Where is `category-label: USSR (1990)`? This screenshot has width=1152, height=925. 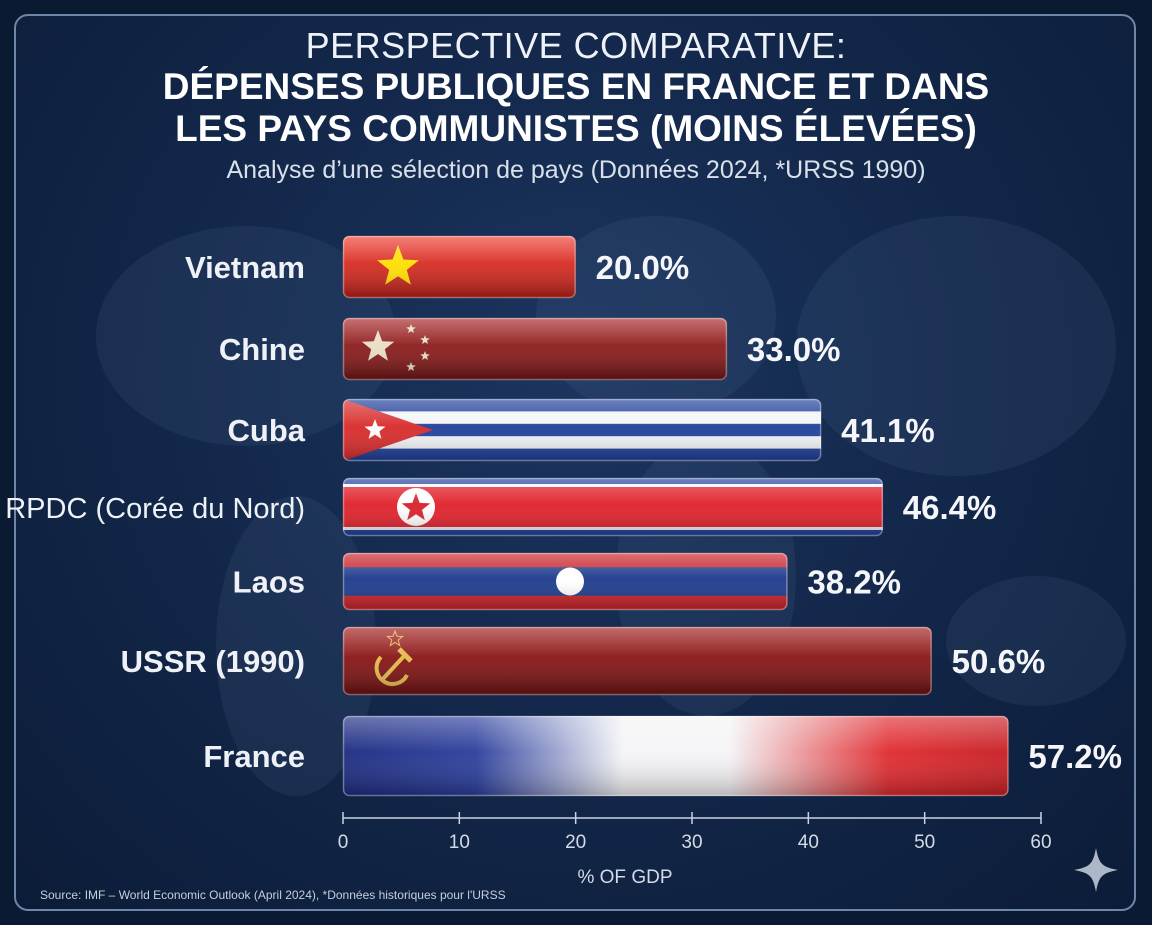
category-label: USSR (1990) is located at coordinates (213, 661).